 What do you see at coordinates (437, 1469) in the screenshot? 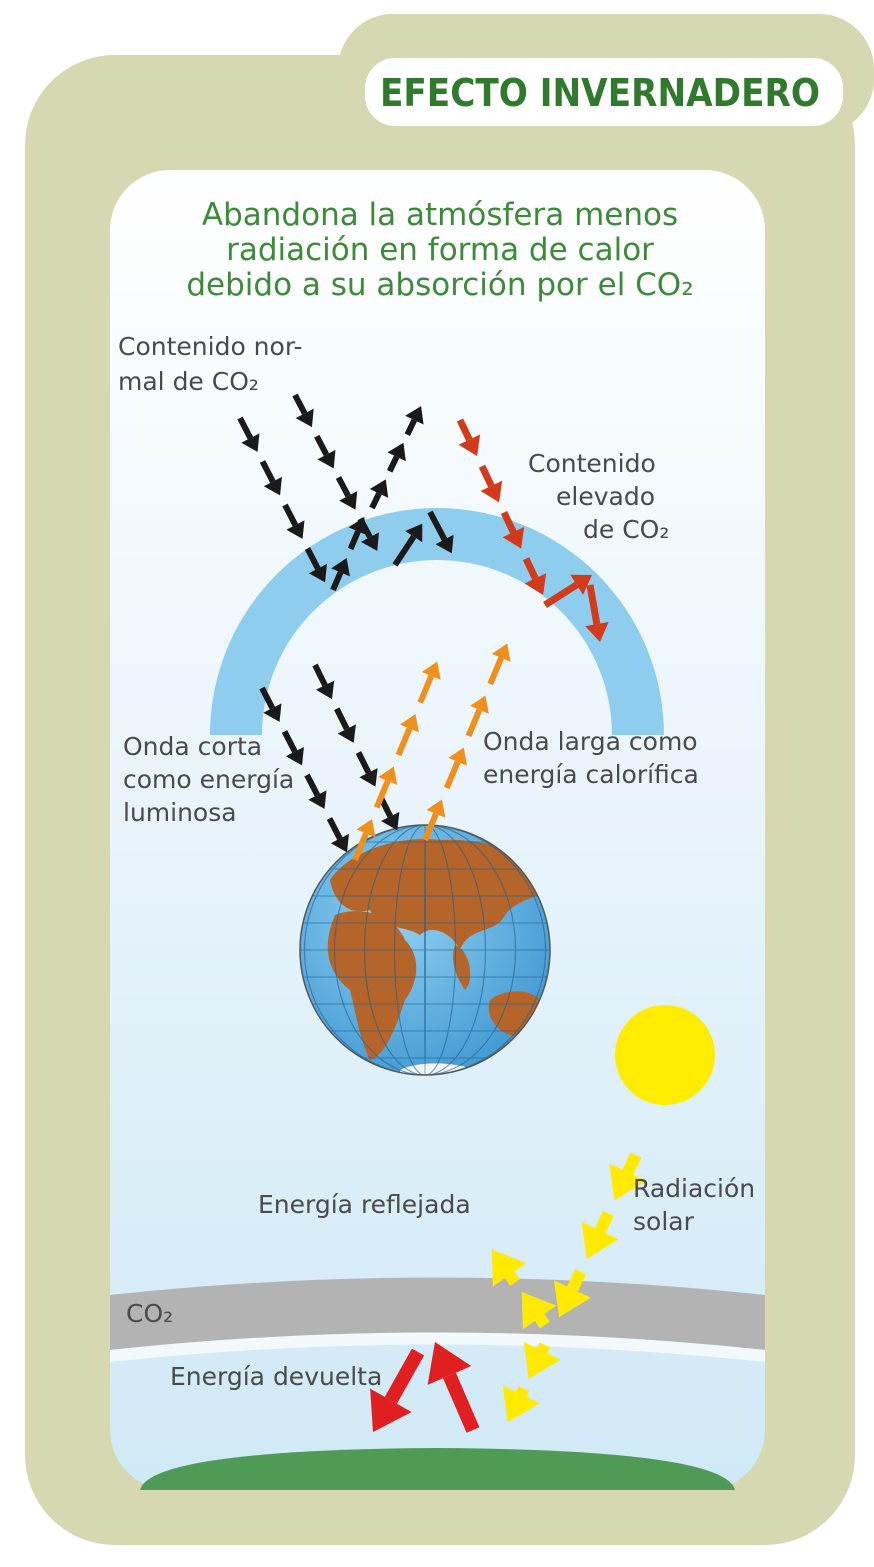
I see `ground` at bounding box center [437, 1469].